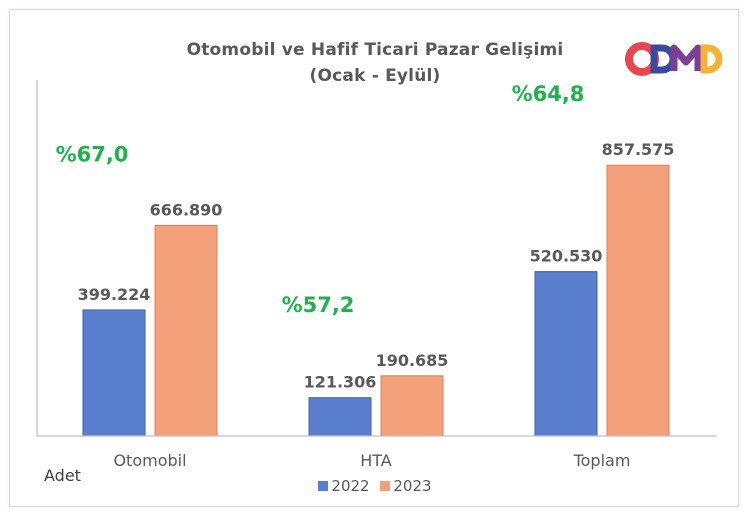 Image resolution: width=750 pixels, height=517 pixels. Describe the element at coordinates (186, 209) in the screenshot. I see `data-label-2023-Otomobil: 666.890` at that location.